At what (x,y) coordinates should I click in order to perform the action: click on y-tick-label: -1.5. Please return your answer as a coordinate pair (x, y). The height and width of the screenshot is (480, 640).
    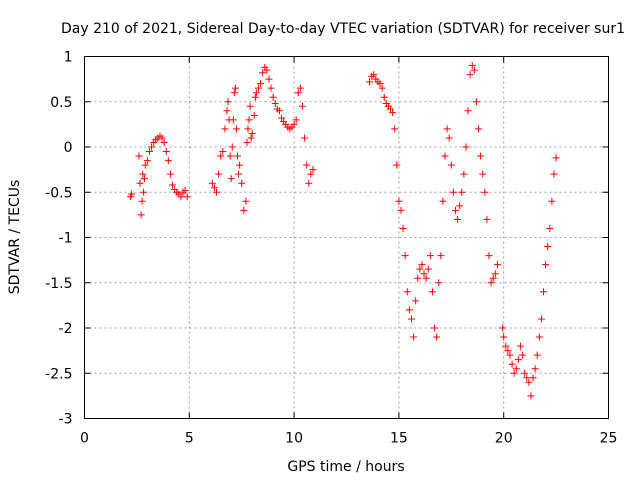
    Looking at the image, I should click on (58, 284).